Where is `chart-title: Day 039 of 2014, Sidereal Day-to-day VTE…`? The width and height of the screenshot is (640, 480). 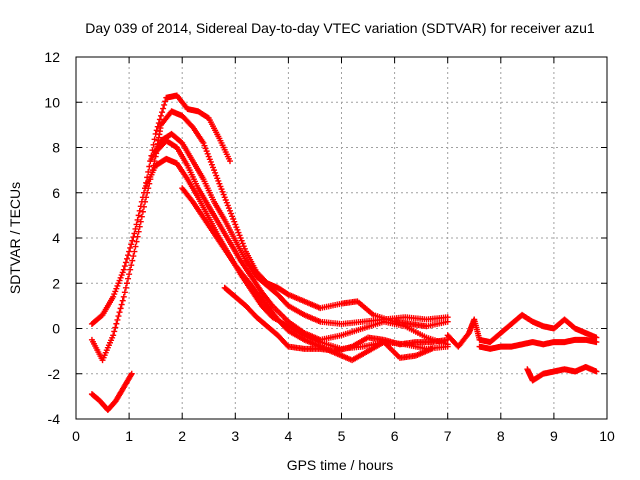
chart-title: Day 039 of 2014, Sidereal Day-to-day VTE… is located at coordinates (340, 28).